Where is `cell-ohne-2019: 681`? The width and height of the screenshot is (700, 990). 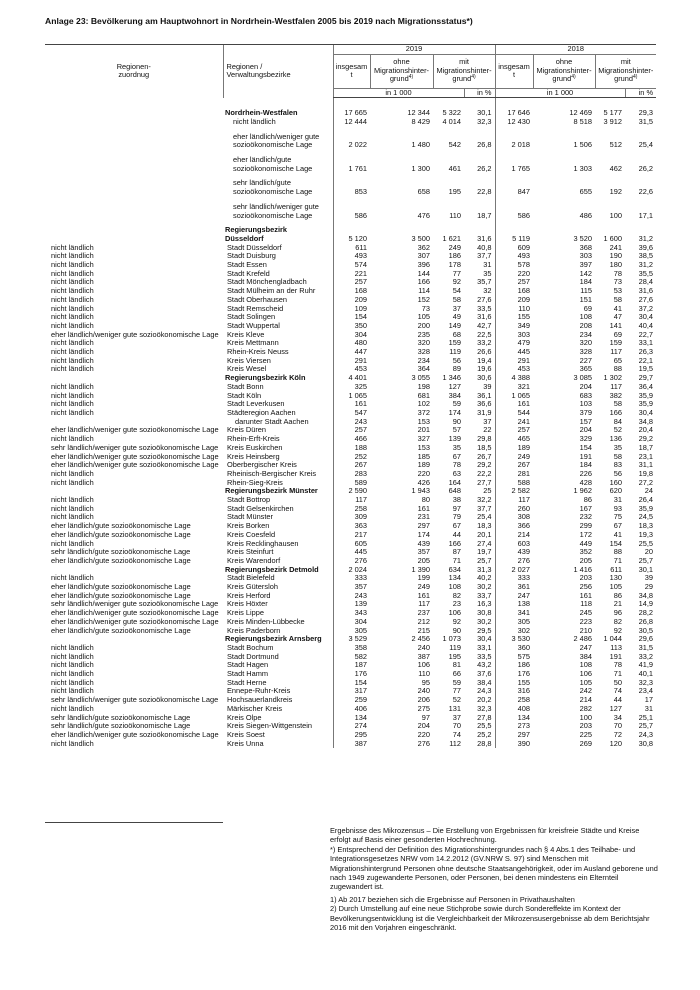 cell-ohne-2019: 681 is located at coordinates (423, 395).